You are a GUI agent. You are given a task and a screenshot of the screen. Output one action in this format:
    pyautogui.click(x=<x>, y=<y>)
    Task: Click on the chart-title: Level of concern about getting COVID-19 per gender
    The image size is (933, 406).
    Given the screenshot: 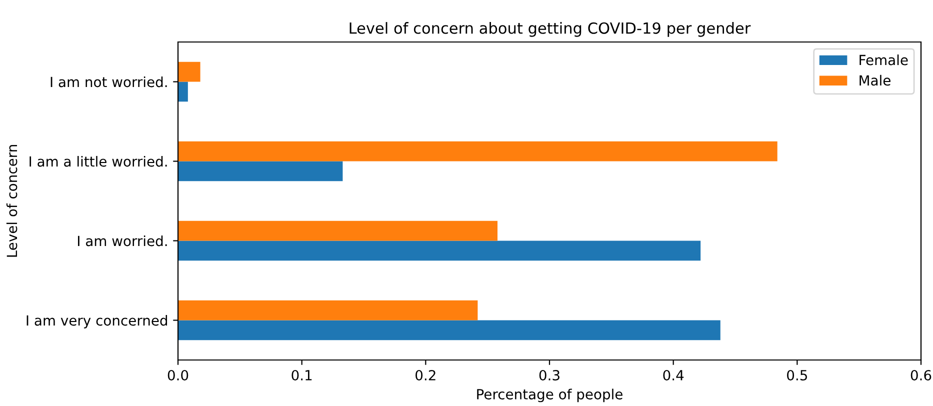 What is the action you would take?
    pyautogui.click(x=550, y=29)
    